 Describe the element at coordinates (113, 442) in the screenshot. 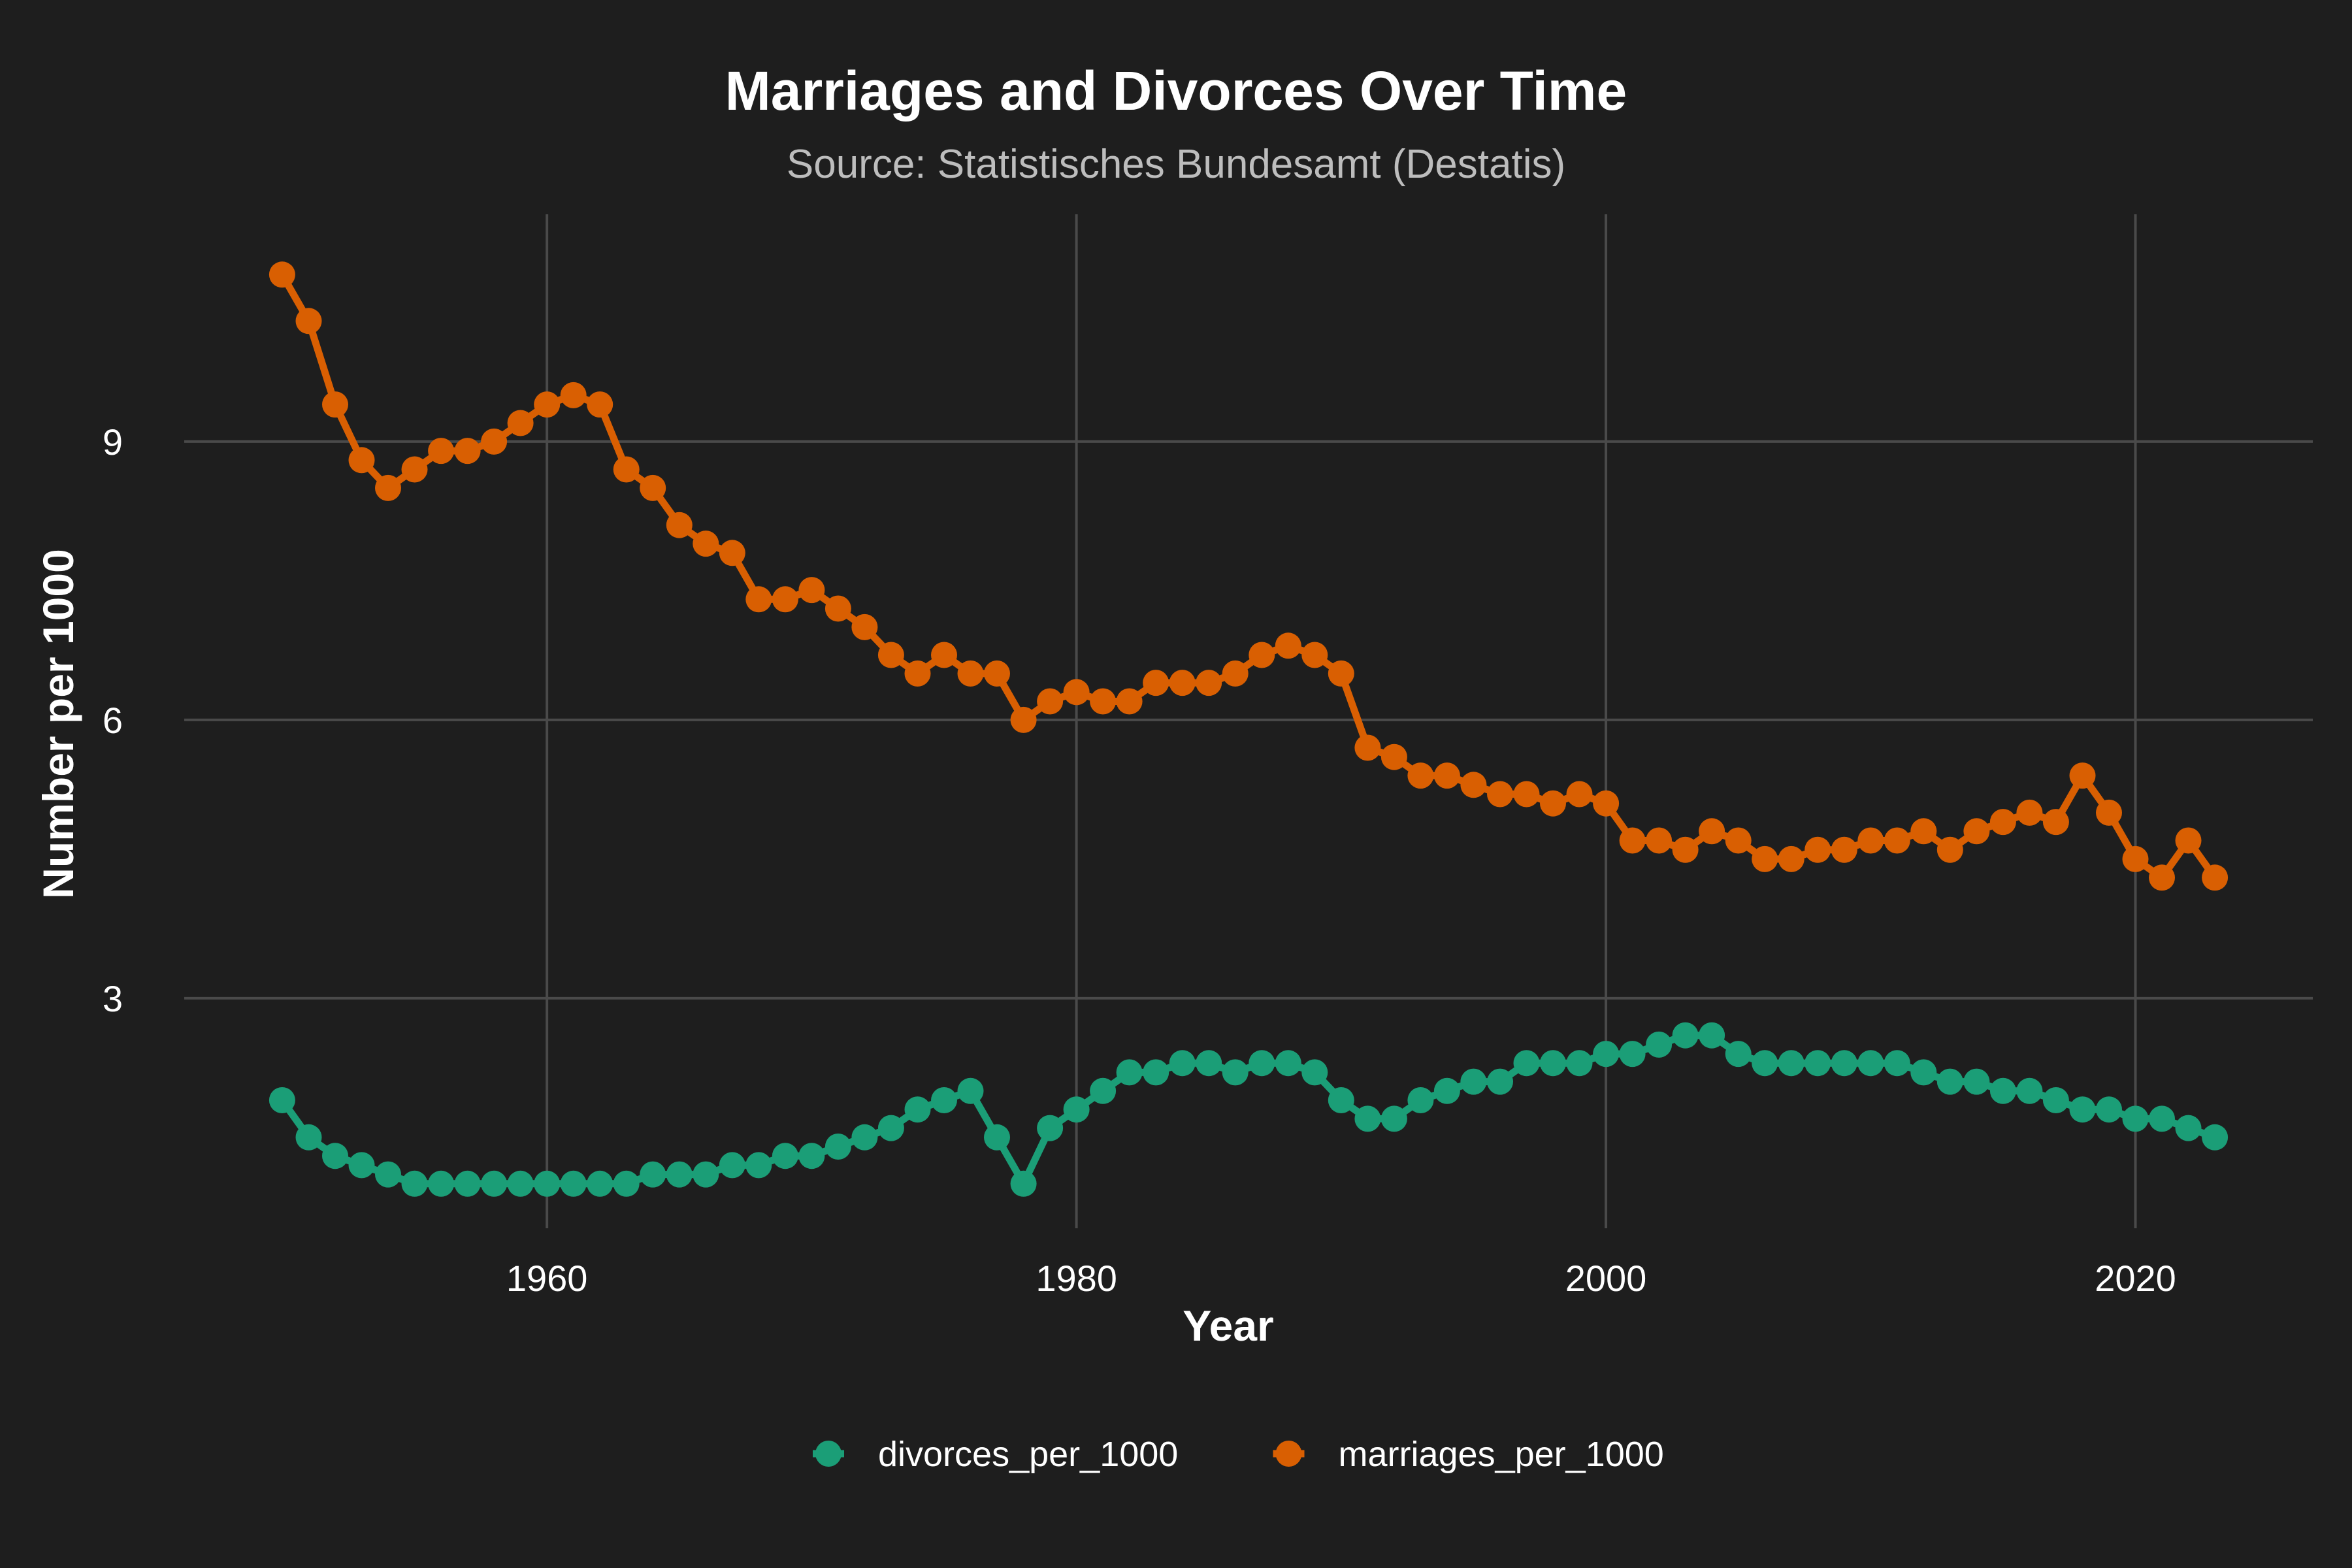

I see `y-tick-label: 9` at that location.